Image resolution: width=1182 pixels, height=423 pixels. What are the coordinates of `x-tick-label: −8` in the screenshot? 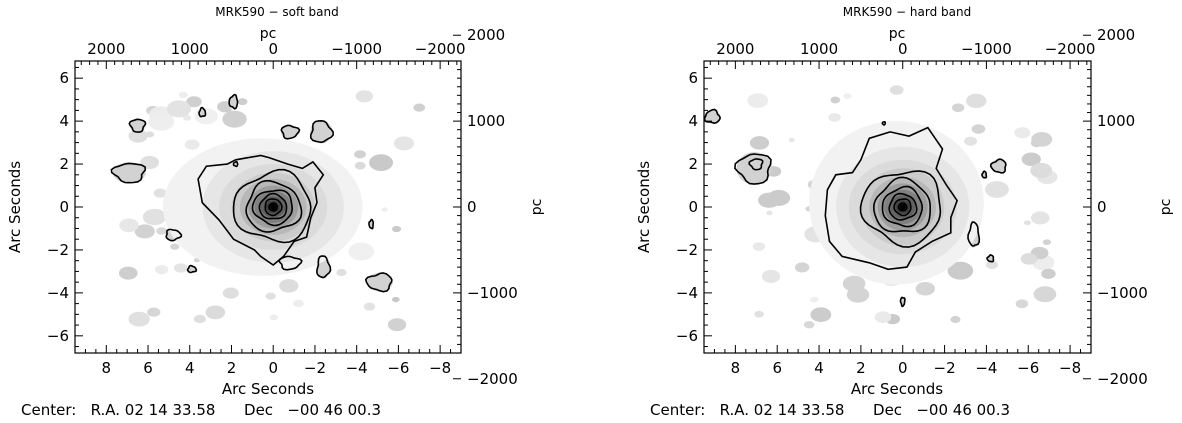 It's located at (440, 368).